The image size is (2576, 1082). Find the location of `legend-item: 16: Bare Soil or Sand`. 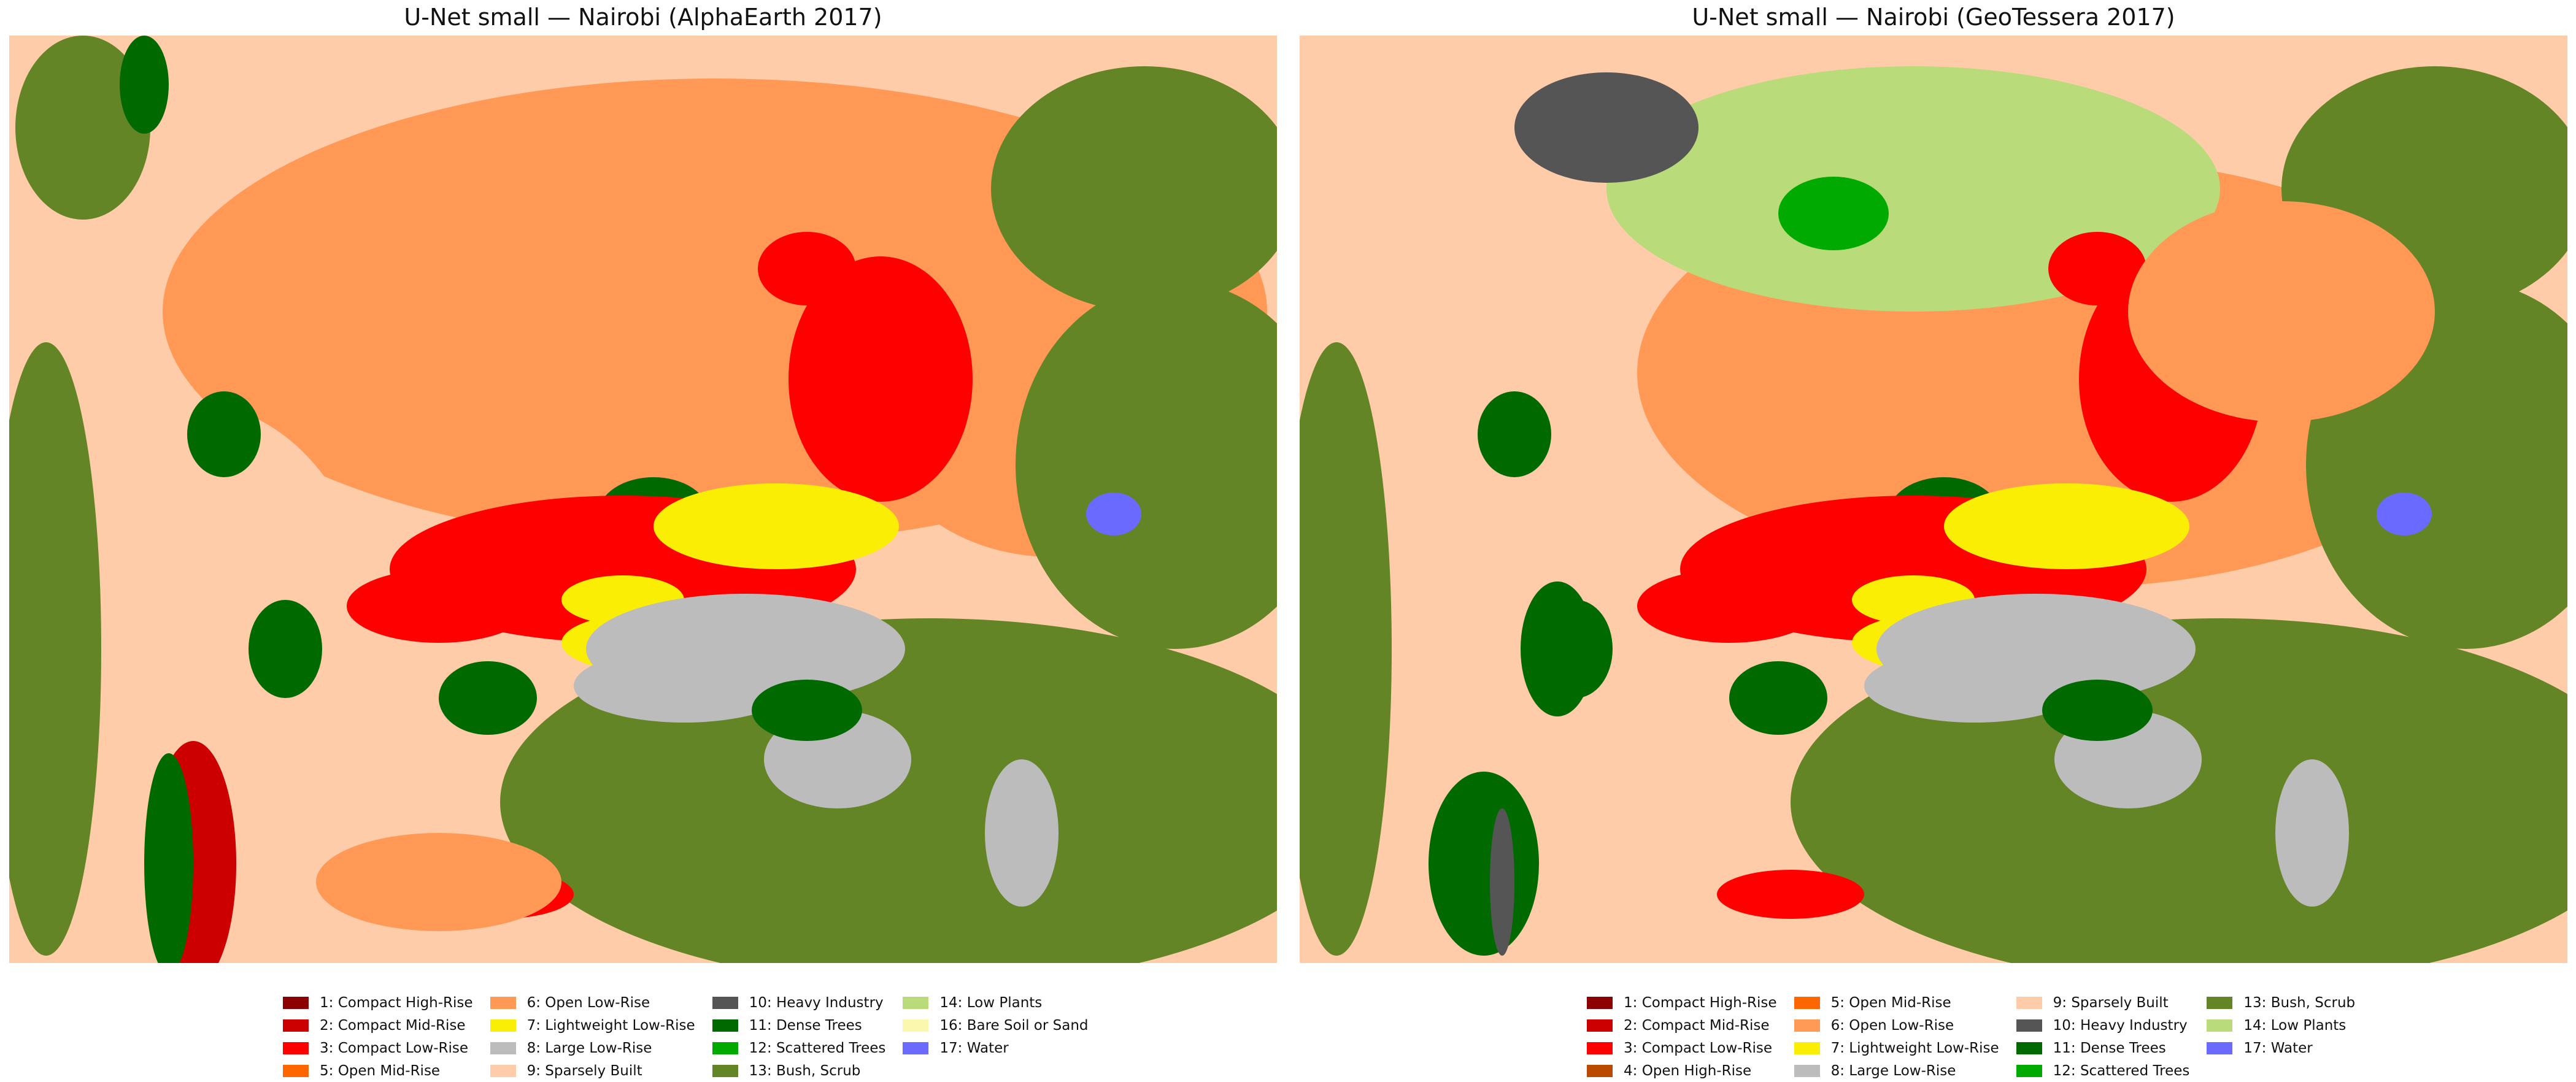

legend-item: 16: Bare Soil or Sand is located at coordinates (996, 1025).